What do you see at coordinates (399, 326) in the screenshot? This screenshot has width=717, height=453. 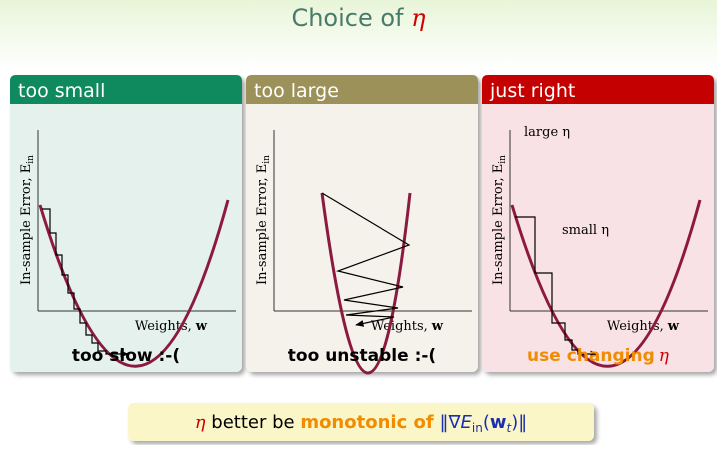 I see `x-label-text: Weights,` at bounding box center [399, 326].